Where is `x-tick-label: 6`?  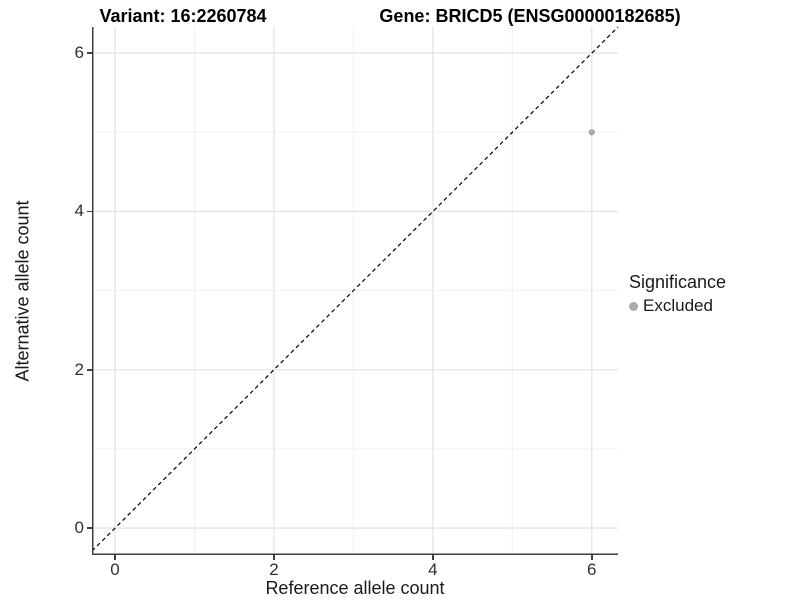 x-tick-label: 6 is located at coordinates (592, 569).